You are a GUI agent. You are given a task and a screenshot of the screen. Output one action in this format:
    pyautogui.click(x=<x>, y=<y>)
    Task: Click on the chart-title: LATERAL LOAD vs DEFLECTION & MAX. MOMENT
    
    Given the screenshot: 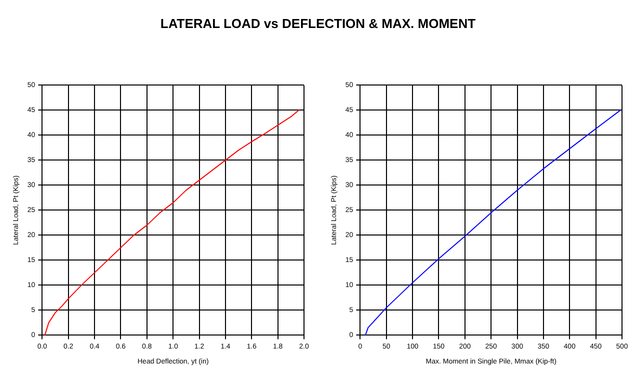 What is the action you would take?
    pyautogui.click(x=318, y=23)
    